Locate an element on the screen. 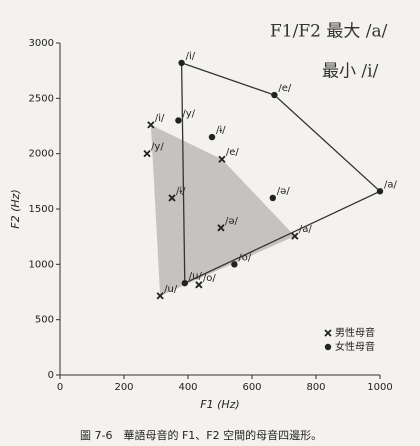  caption: 圖 7-6 華語母音的 F1、F2 空間的母音四邊形。 is located at coordinates (201, 435).